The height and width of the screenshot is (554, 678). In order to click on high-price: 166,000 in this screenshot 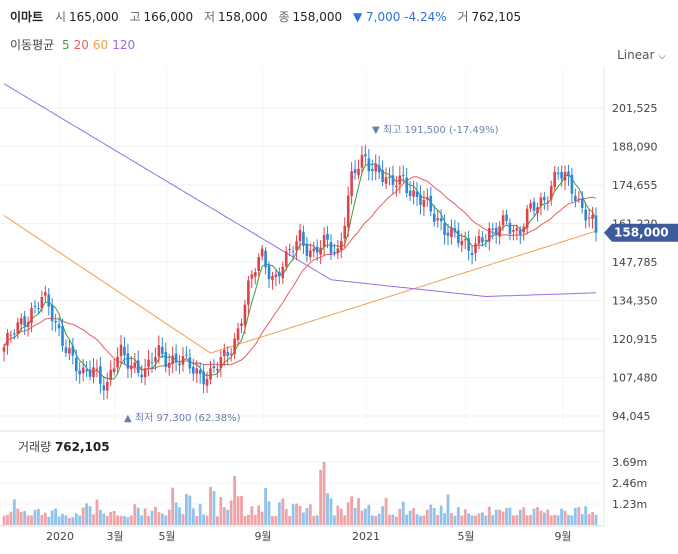, I will do `click(168, 17)`.